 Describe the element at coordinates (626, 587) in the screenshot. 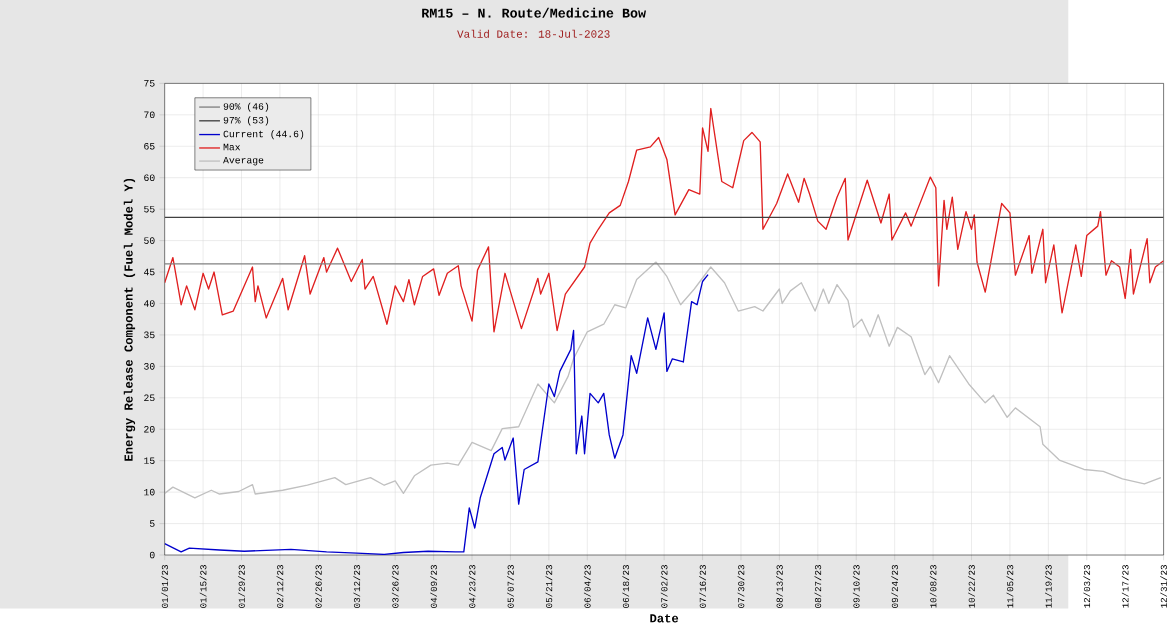

I see `x-tick-label: 06/18/23` at that location.